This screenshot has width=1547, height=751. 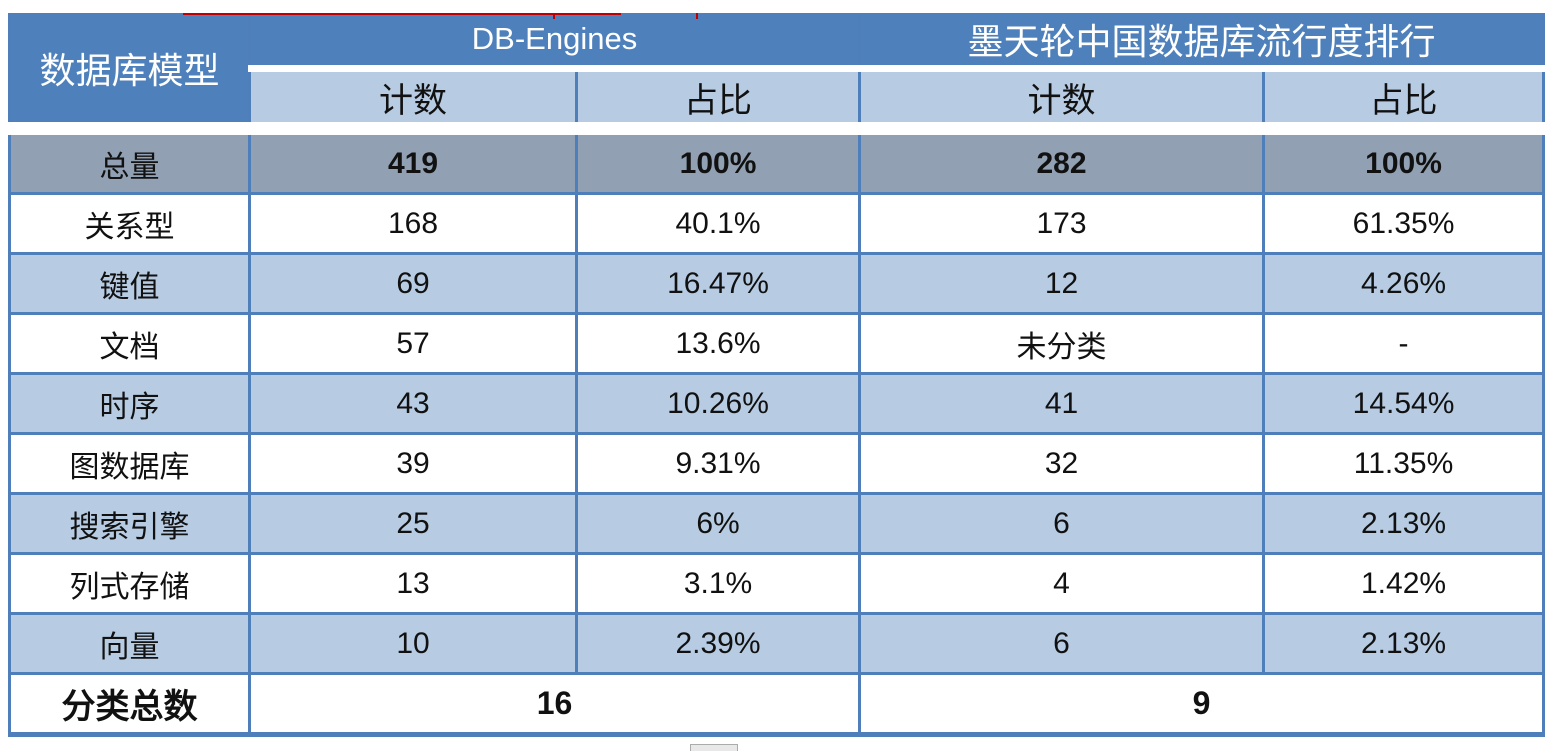 What do you see at coordinates (1404, 97) in the screenshot?
I see `subheader-cn-share: 占比` at bounding box center [1404, 97].